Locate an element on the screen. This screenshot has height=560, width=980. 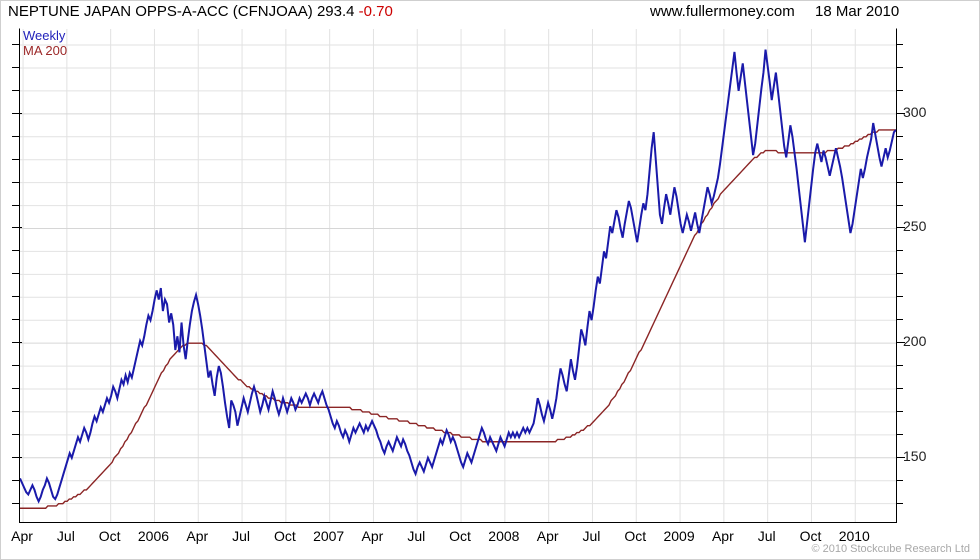
x-axis-tick-label: 2007 is located at coordinates (329, 536).